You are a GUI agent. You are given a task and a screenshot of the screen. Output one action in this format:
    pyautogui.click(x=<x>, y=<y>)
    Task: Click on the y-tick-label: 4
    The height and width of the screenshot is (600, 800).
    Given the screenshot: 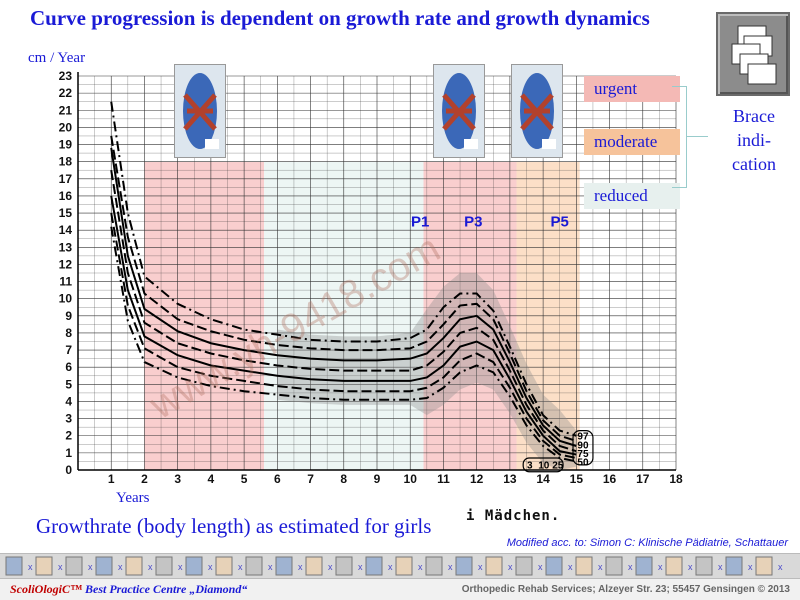 What is the action you would take?
    pyautogui.click(x=68, y=401)
    